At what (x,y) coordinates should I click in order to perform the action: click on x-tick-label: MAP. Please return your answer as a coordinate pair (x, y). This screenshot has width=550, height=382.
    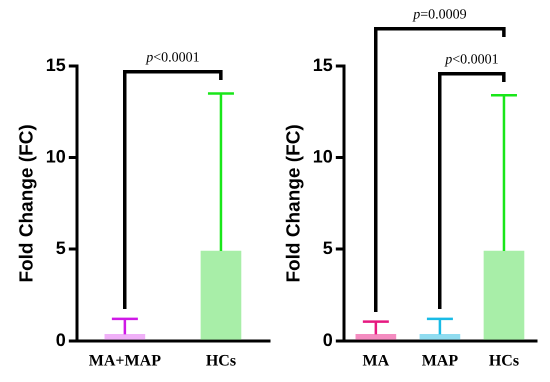
    Looking at the image, I should click on (440, 361).